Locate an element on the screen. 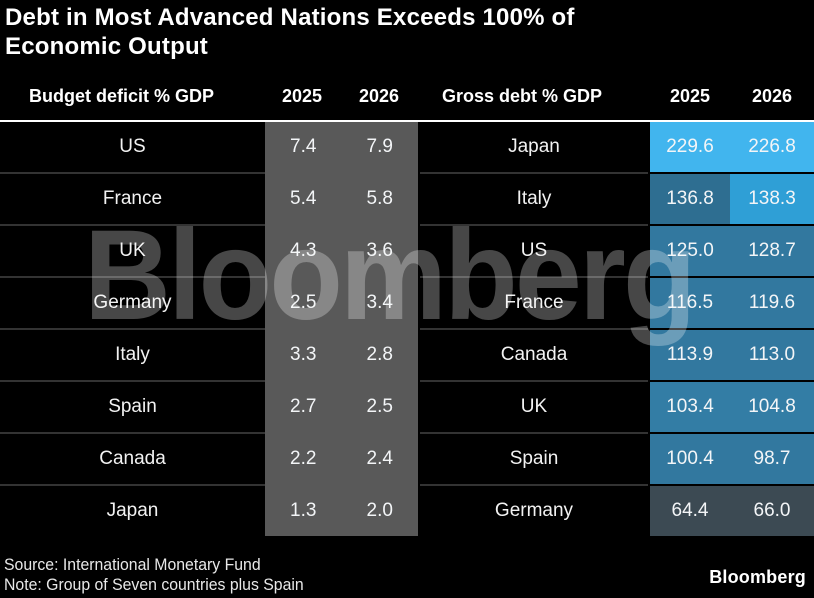  left-table-header-2026: 2026 is located at coordinates (379, 96).